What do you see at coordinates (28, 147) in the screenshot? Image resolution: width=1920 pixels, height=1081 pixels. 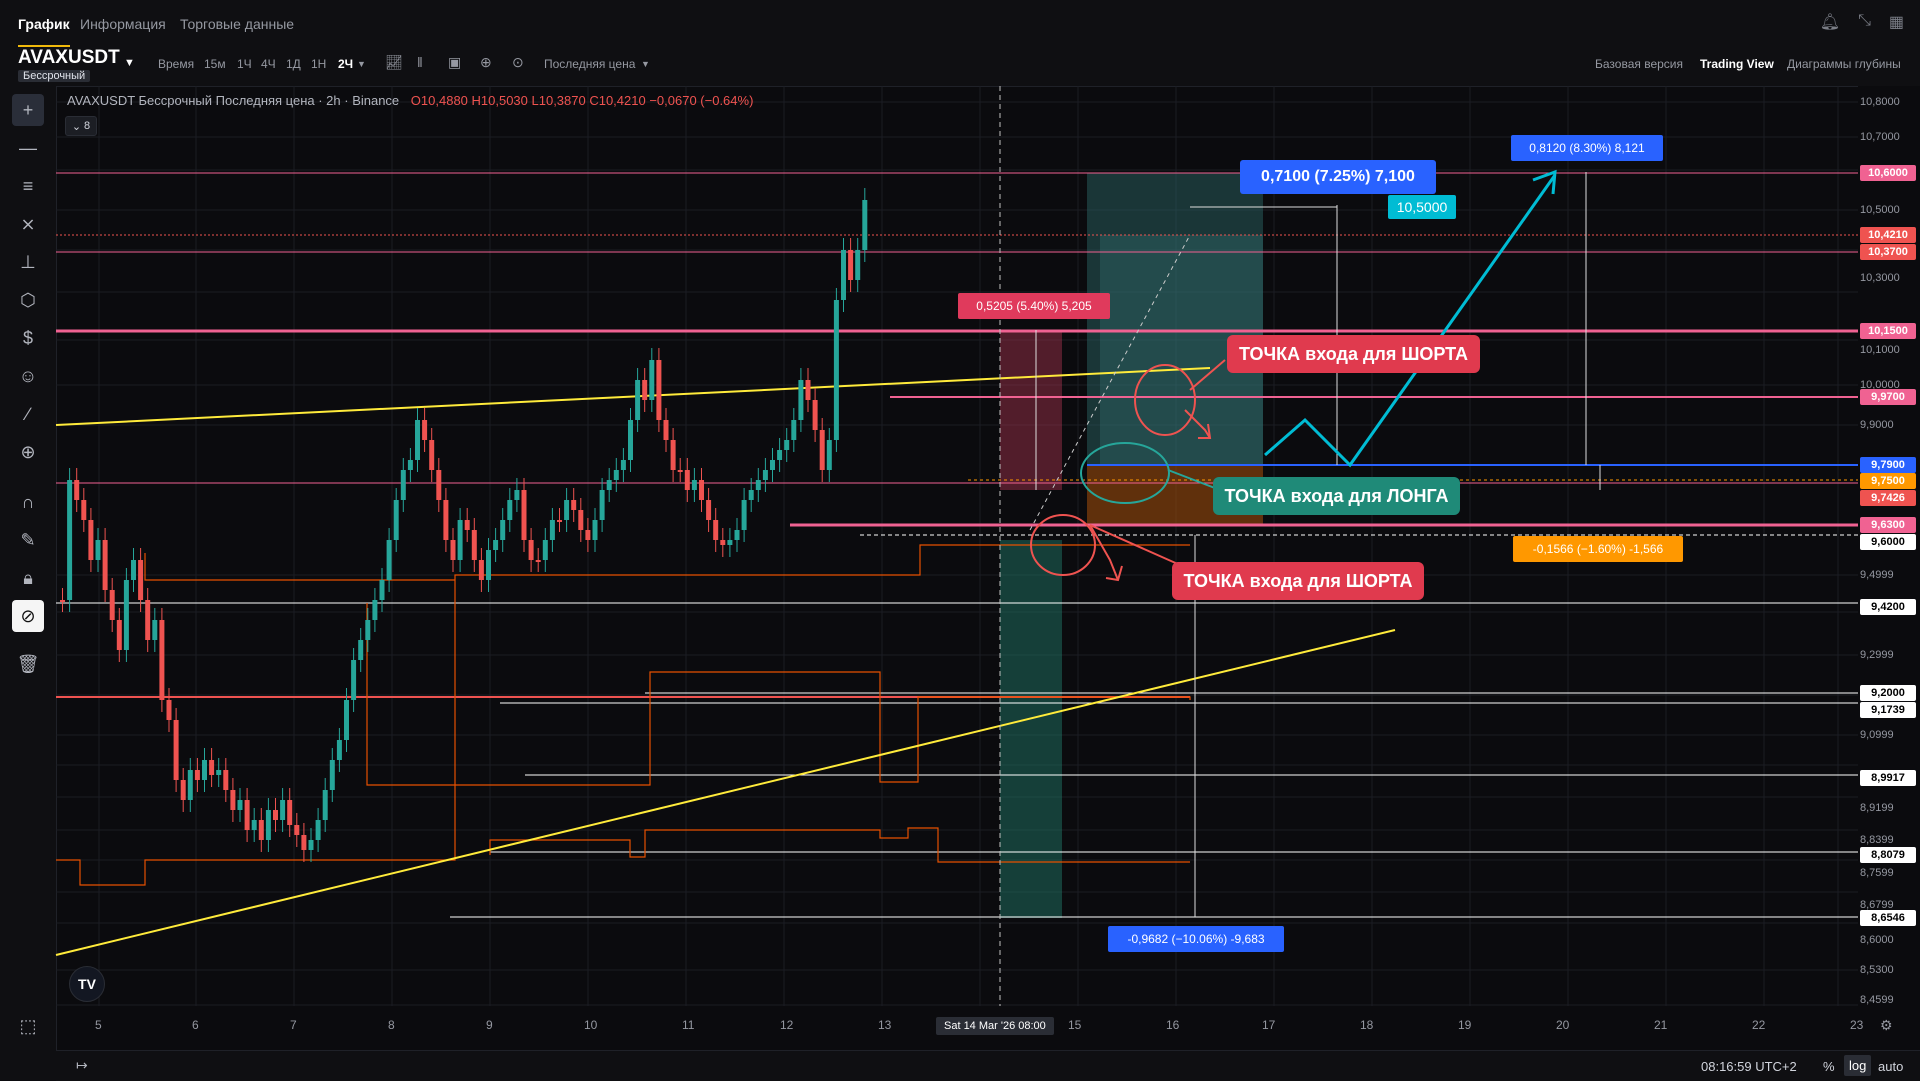 I see `trendline-icon: —` at bounding box center [28, 147].